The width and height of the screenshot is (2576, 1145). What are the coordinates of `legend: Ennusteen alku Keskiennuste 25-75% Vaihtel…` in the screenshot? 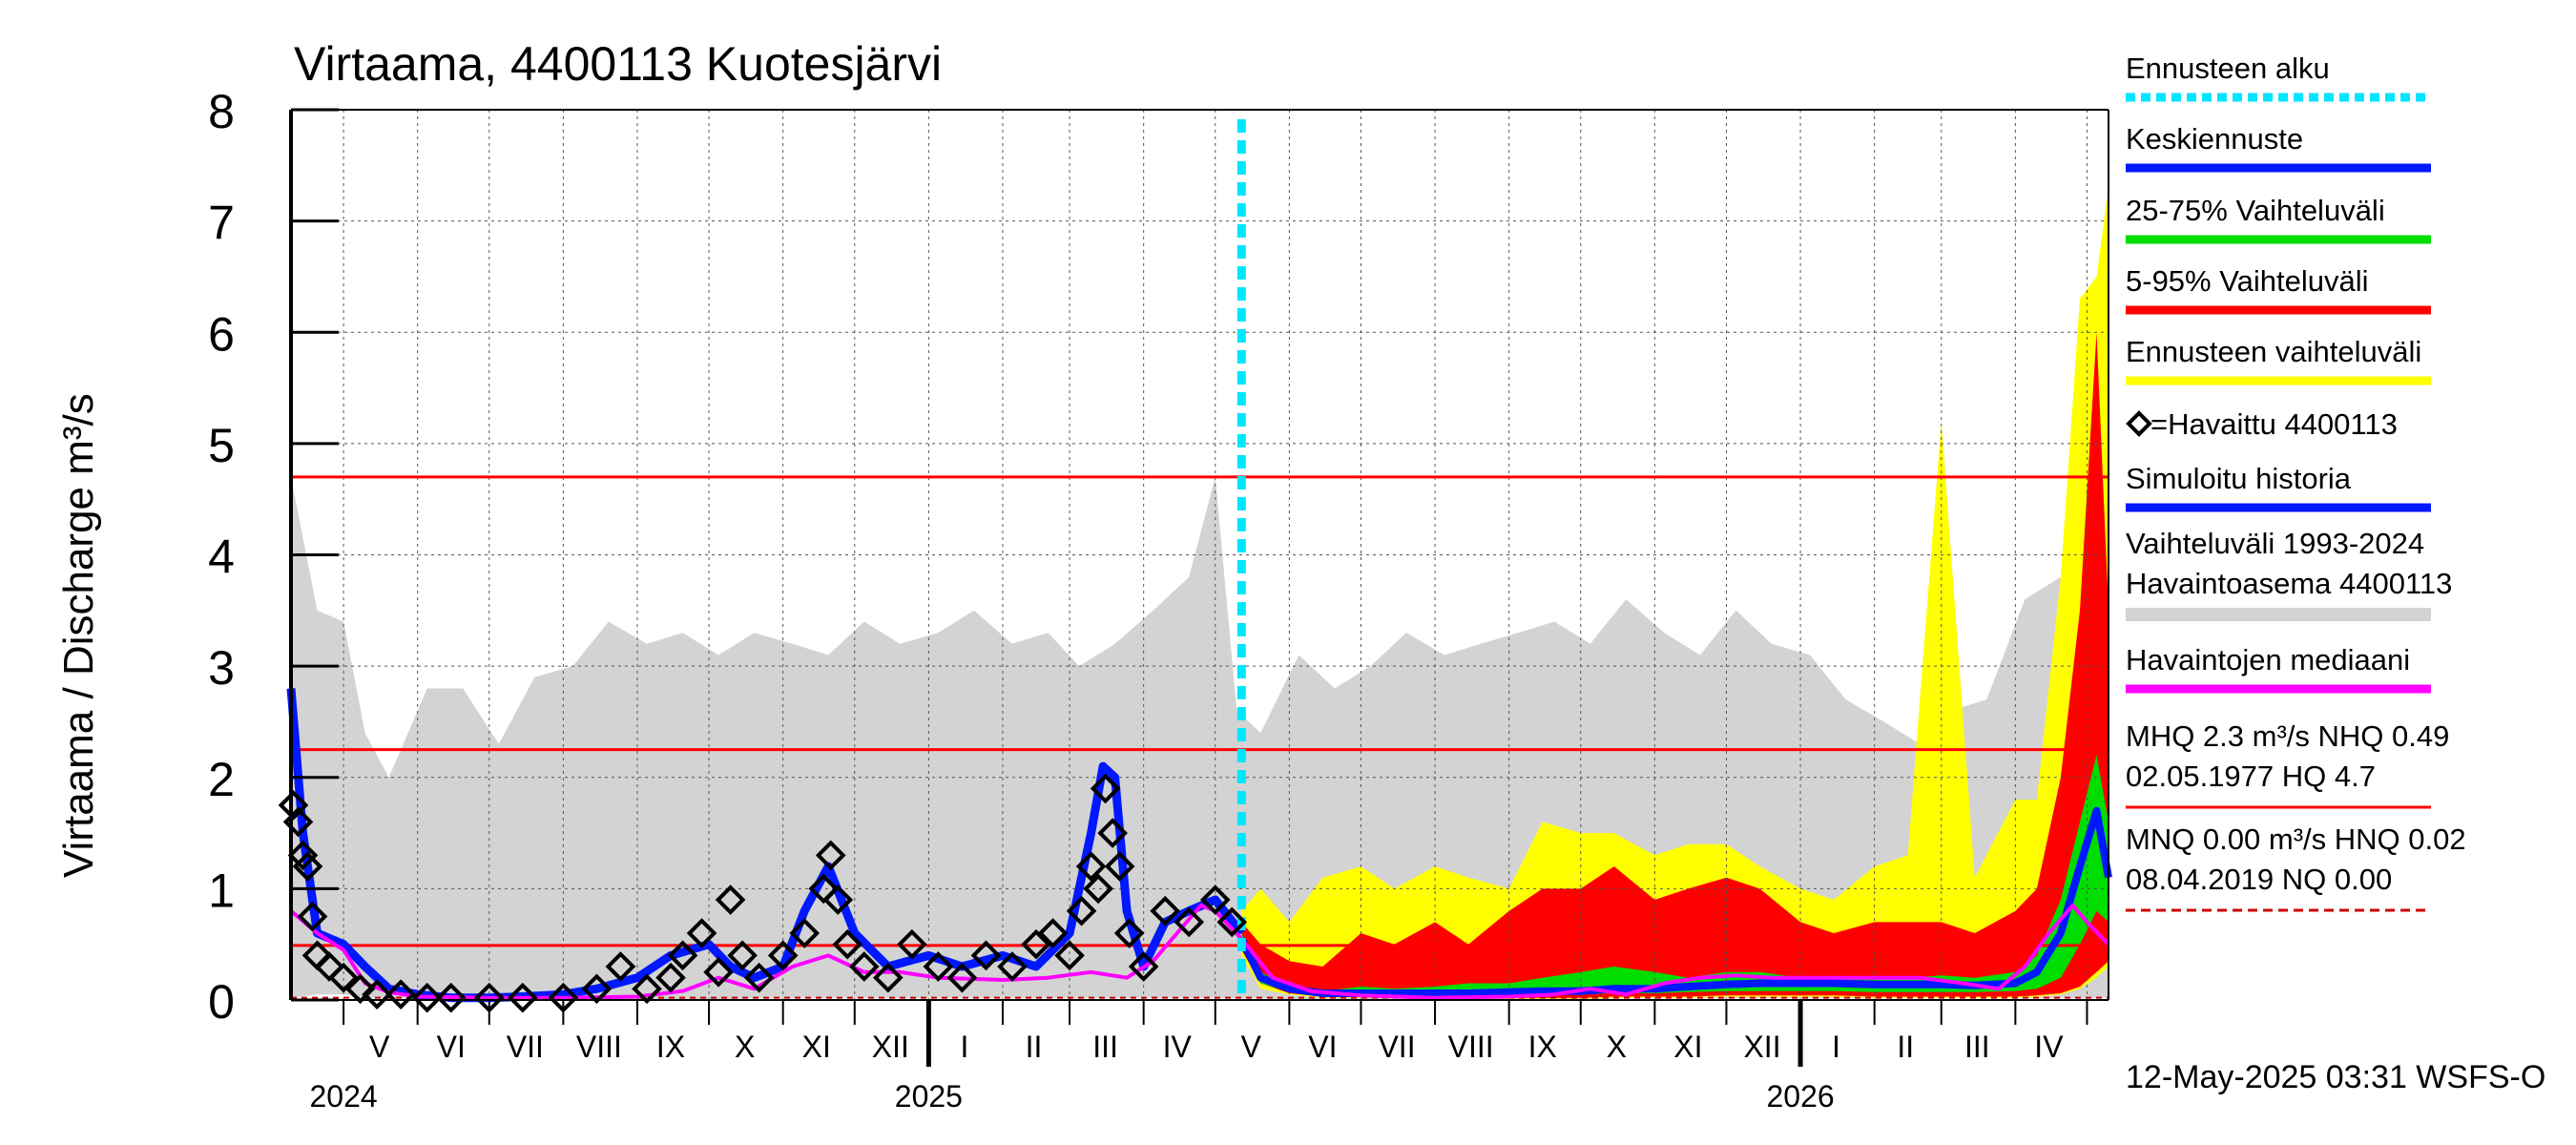 It's located at (2296, 482).